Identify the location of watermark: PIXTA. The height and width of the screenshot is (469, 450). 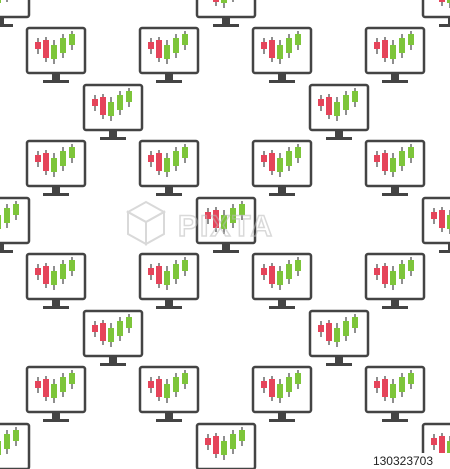
(199, 223).